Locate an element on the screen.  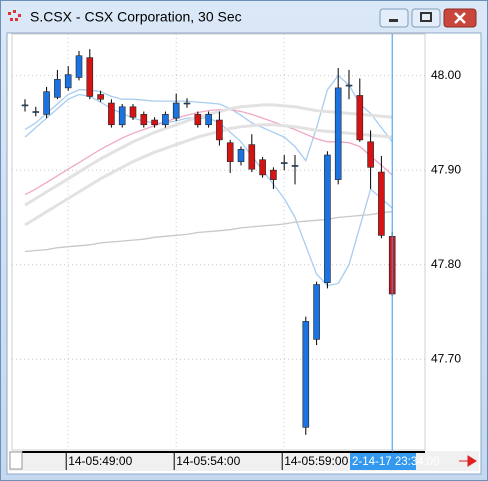
app-icon is located at coordinates (14, 15).